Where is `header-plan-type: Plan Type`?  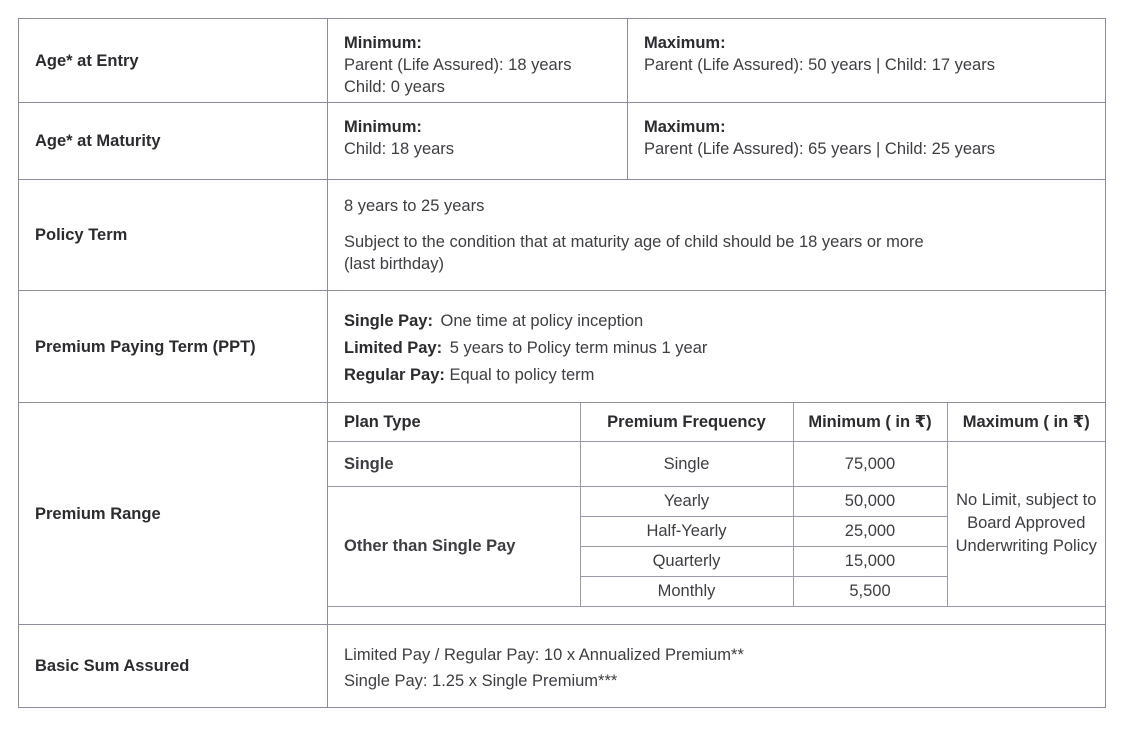 header-plan-type: Plan Type is located at coordinates (454, 422).